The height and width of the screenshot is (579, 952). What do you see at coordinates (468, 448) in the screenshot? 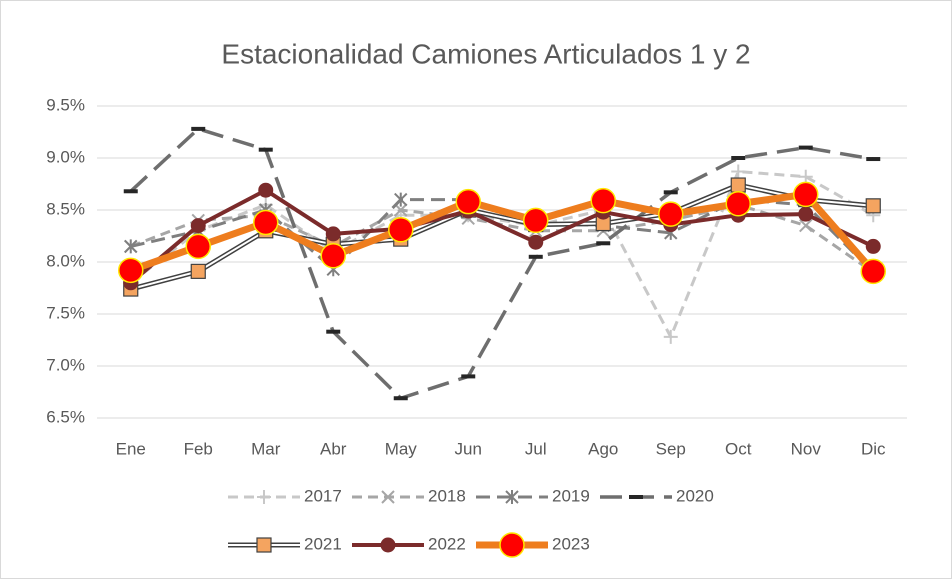
I see `x-tick-label: Jun` at bounding box center [468, 448].